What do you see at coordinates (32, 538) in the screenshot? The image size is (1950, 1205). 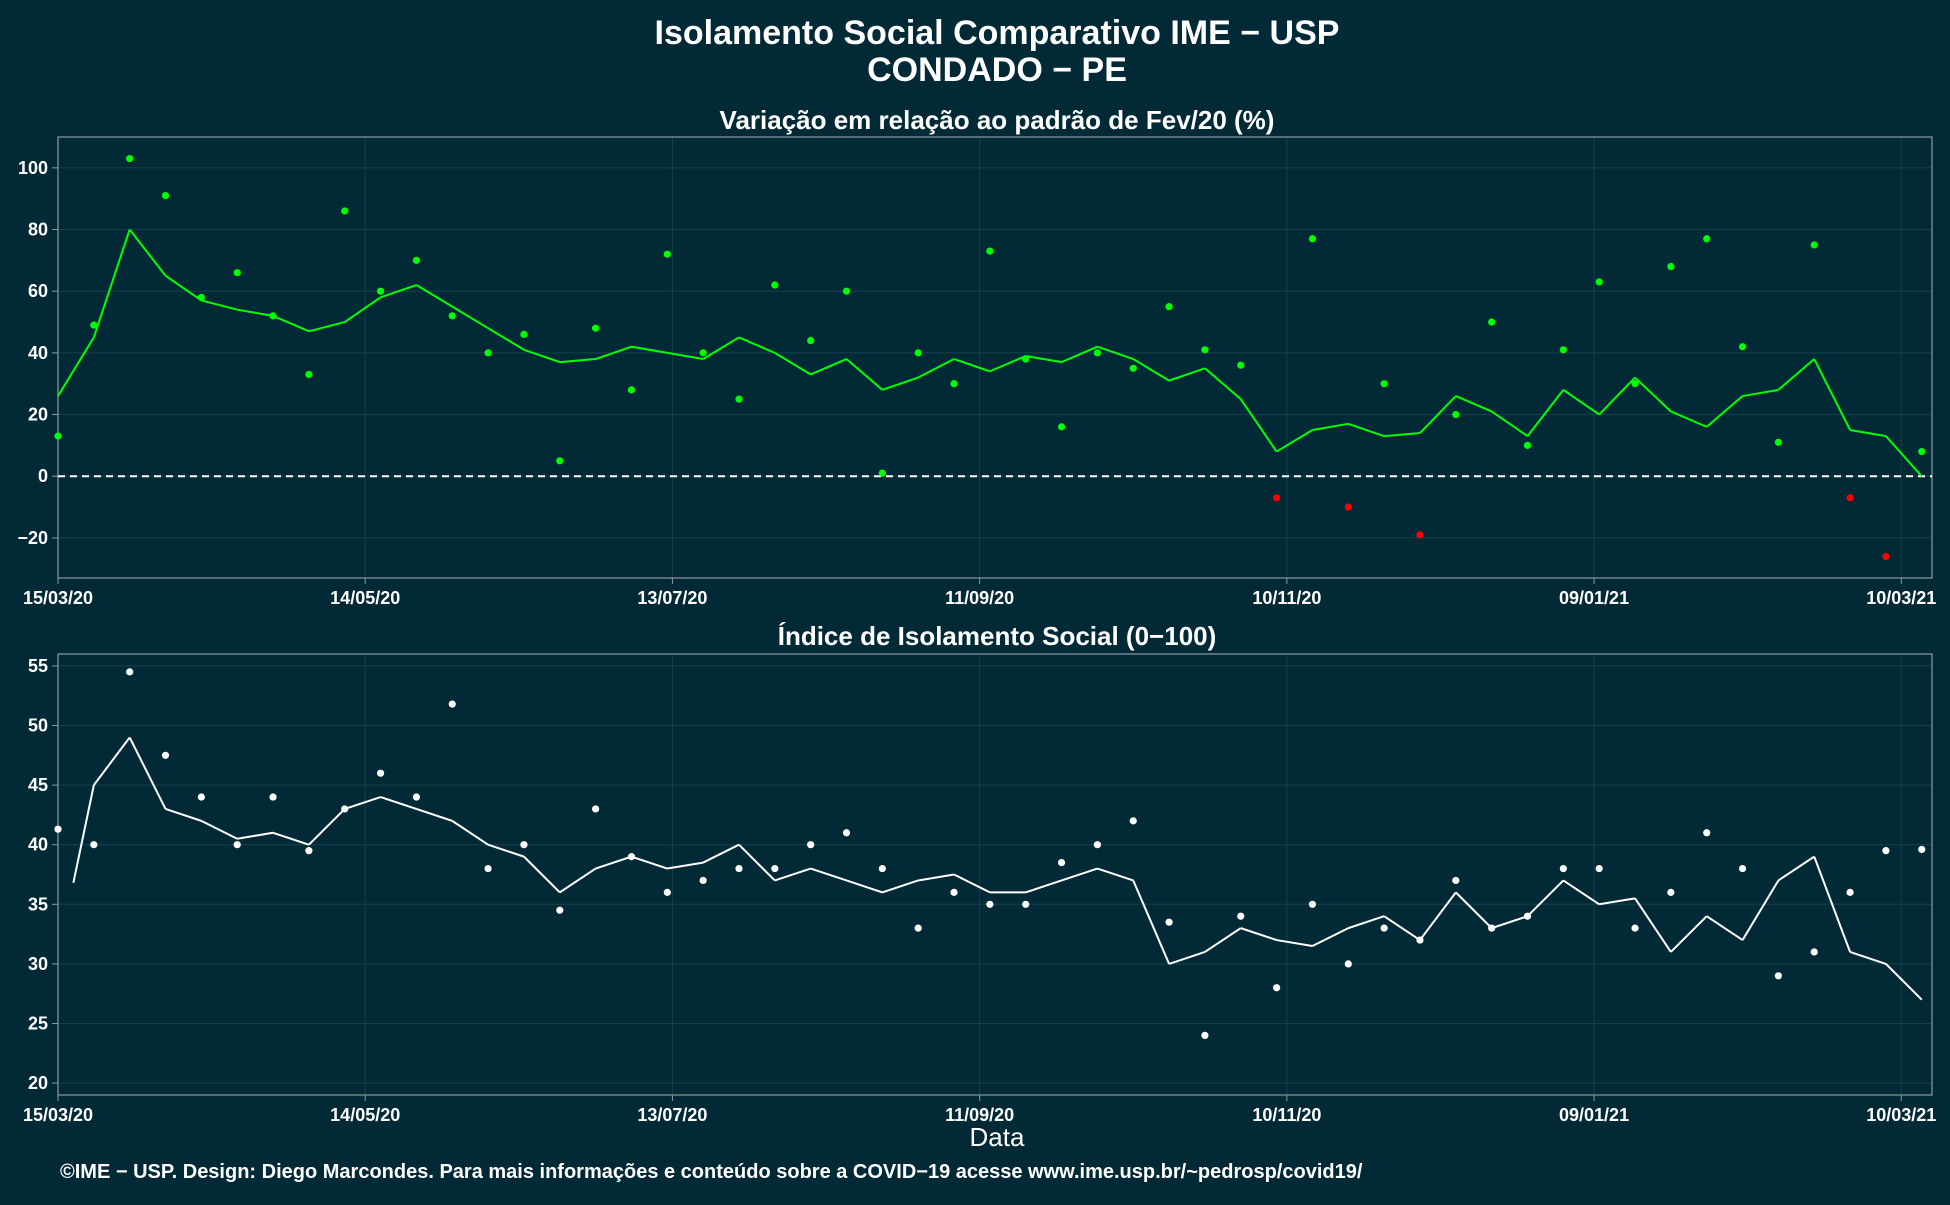 I see `y-tick-label: −20` at bounding box center [32, 538].